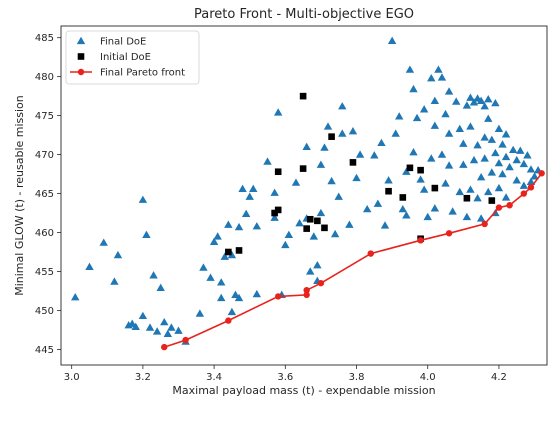 The image size is (553, 429). What do you see at coordinates (123, 42) in the screenshot?
I see `legend-label: Final DoE` at bounding box center [123, 42].